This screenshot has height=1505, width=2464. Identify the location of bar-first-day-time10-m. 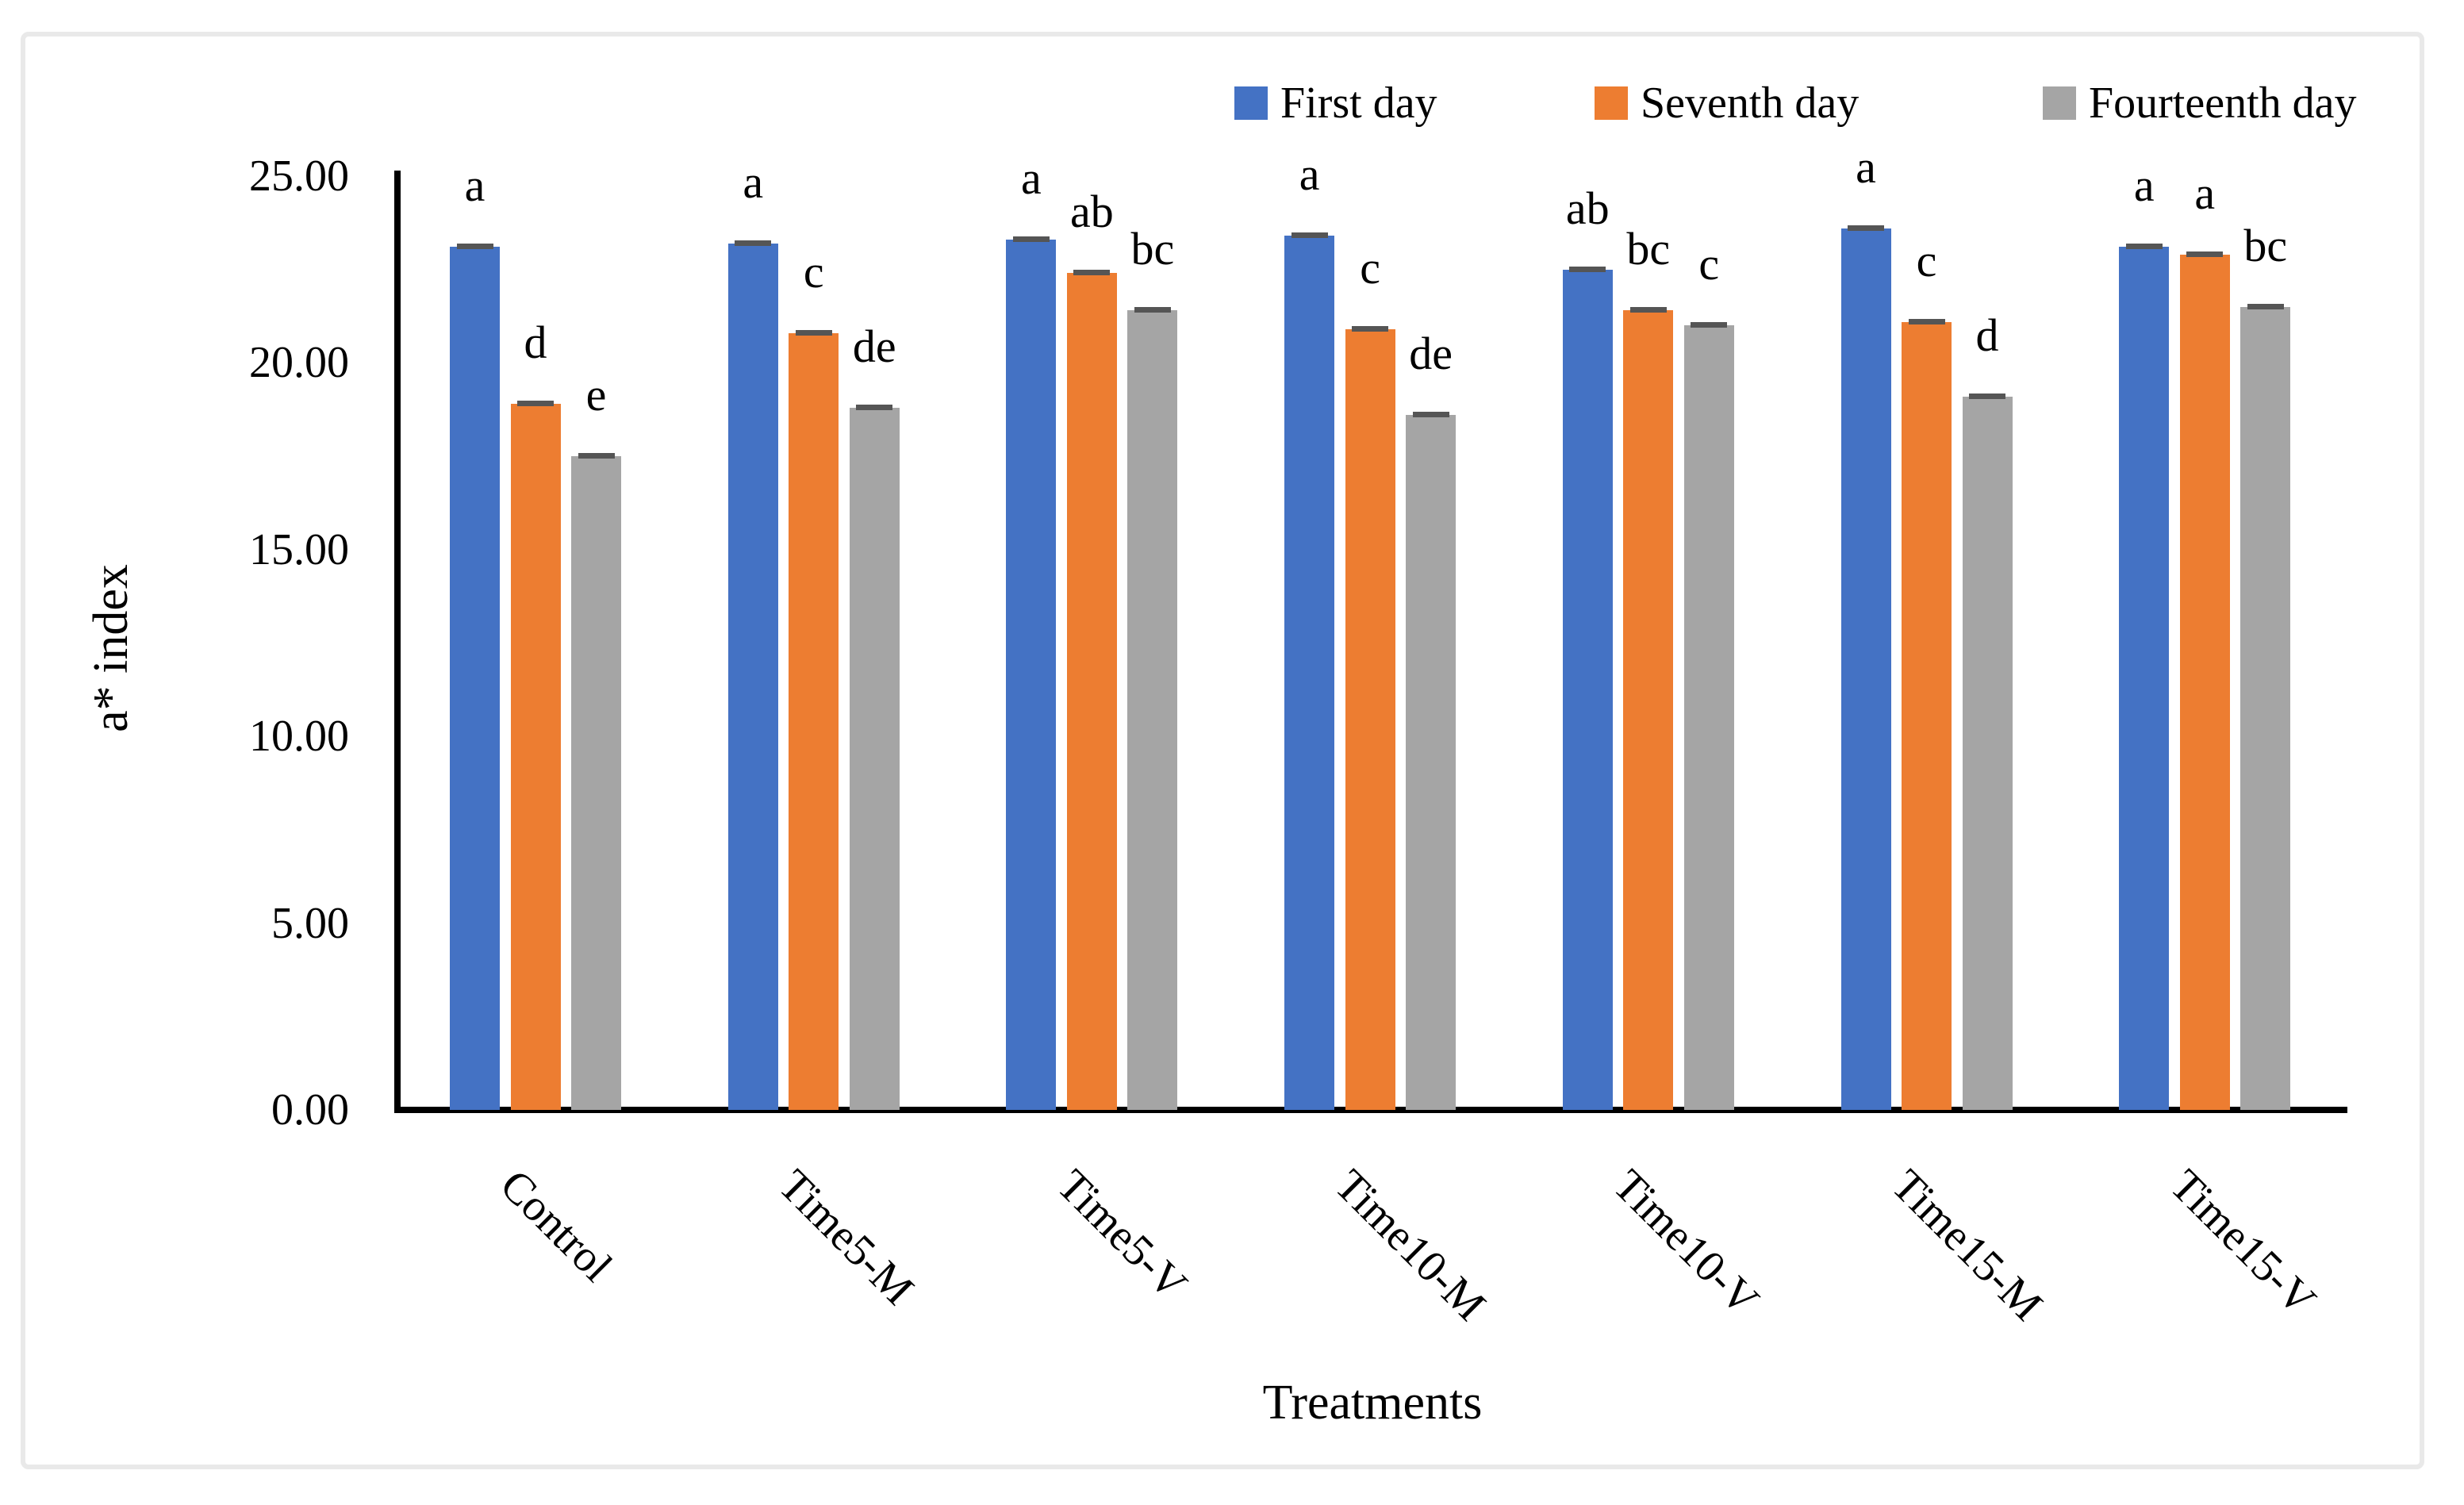
(1309, 673).